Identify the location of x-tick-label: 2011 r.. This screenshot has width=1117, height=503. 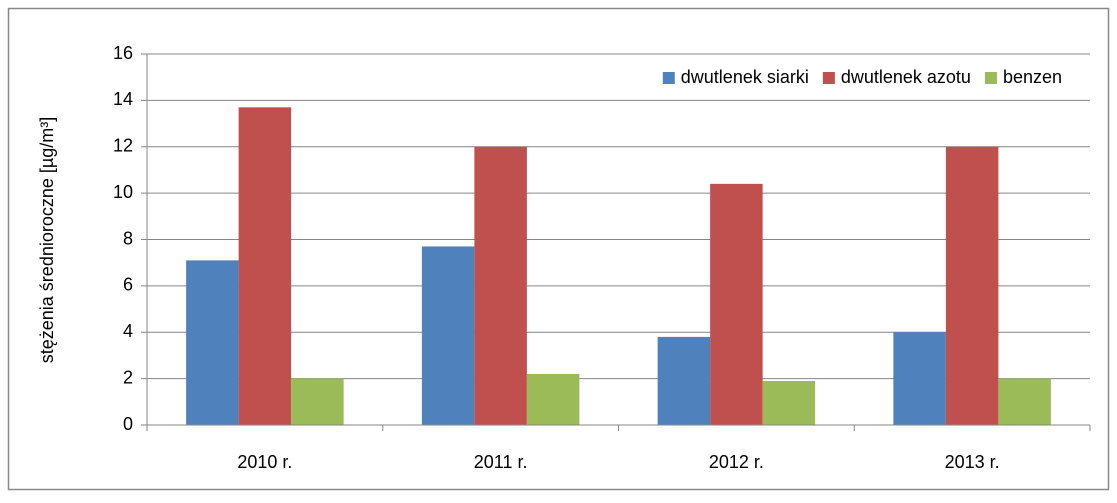
(501, 462).